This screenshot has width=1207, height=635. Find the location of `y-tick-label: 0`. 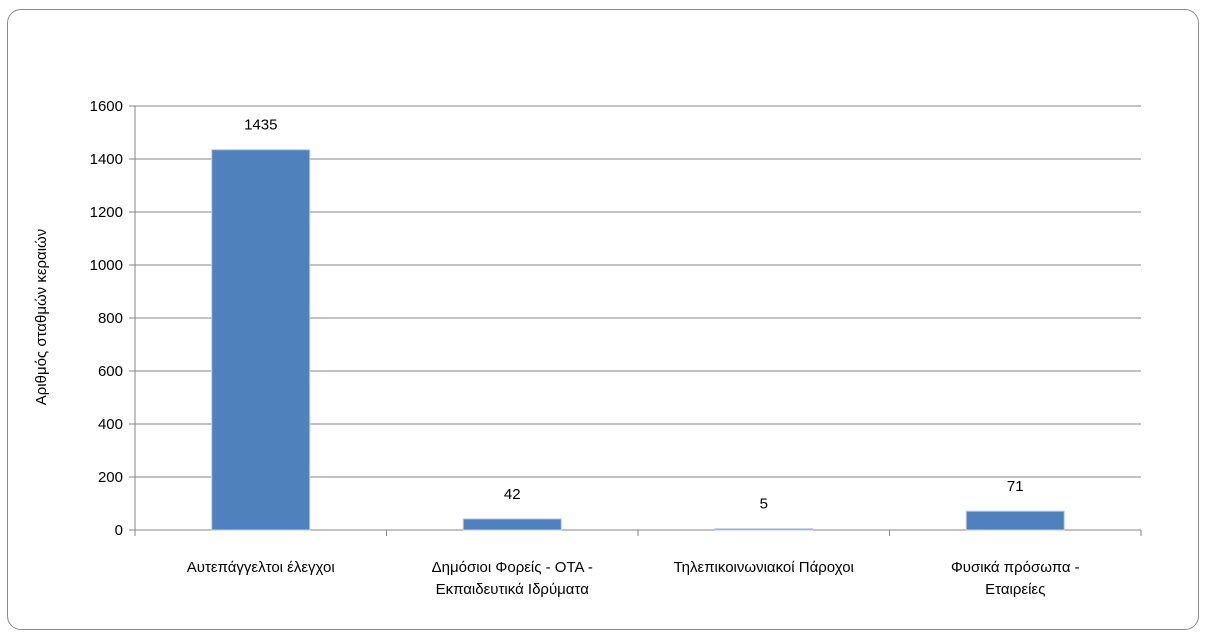

y-tick-label: 0 is located at coordinates (119, 530).